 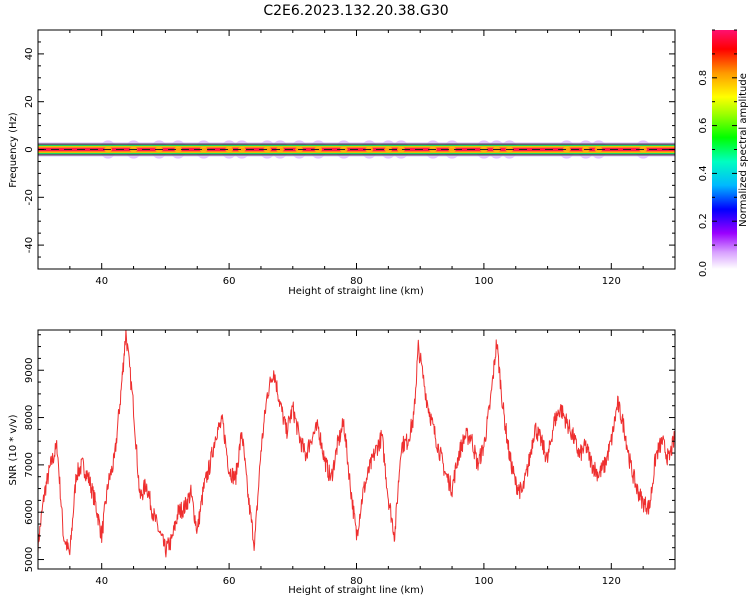 I want to click on snr-y-axis-label: SNR (10 * v/v), so click(x=13, y=449).